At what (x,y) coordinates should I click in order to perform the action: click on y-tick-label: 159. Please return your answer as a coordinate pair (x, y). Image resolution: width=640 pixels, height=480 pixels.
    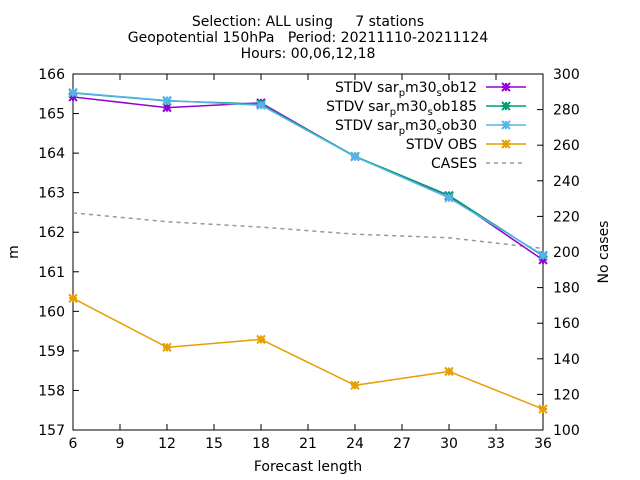
    Looking at the image, I should click on (51, 352).